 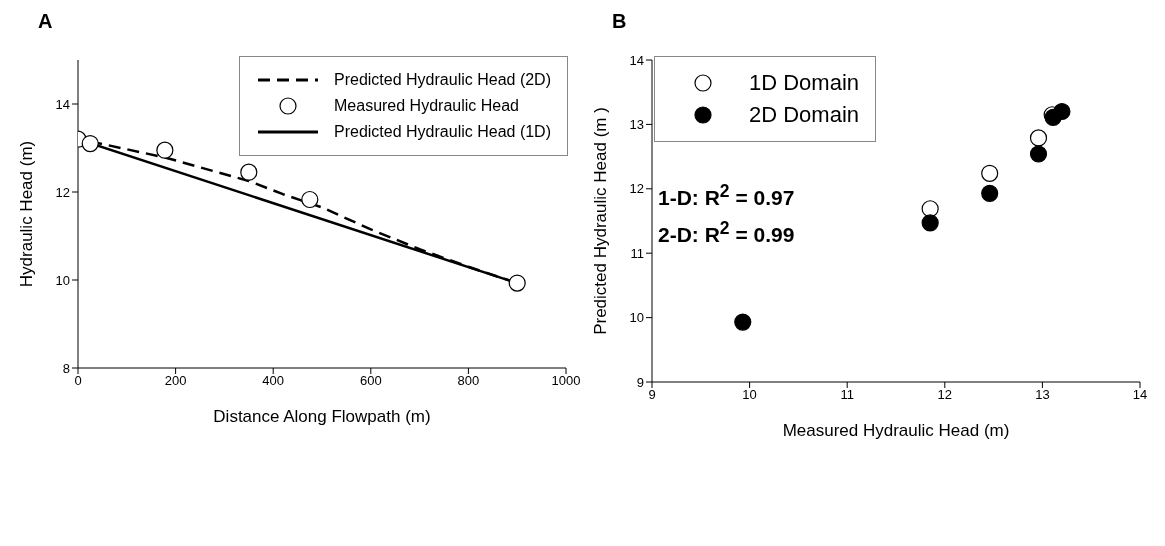 I want to click on x-tick-label: 800, so click(x=468, y=381).